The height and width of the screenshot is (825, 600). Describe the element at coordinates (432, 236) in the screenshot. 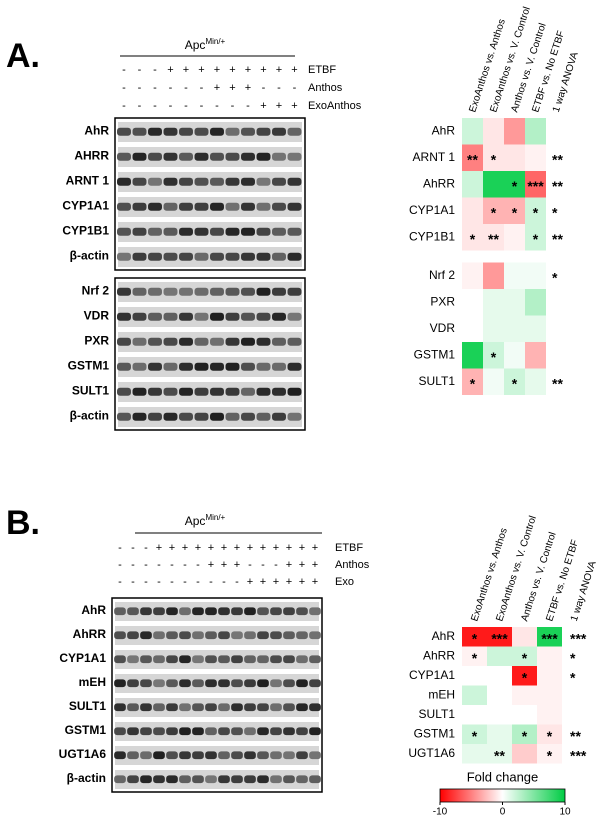

I see `row-label: CYP1B1` at that location.